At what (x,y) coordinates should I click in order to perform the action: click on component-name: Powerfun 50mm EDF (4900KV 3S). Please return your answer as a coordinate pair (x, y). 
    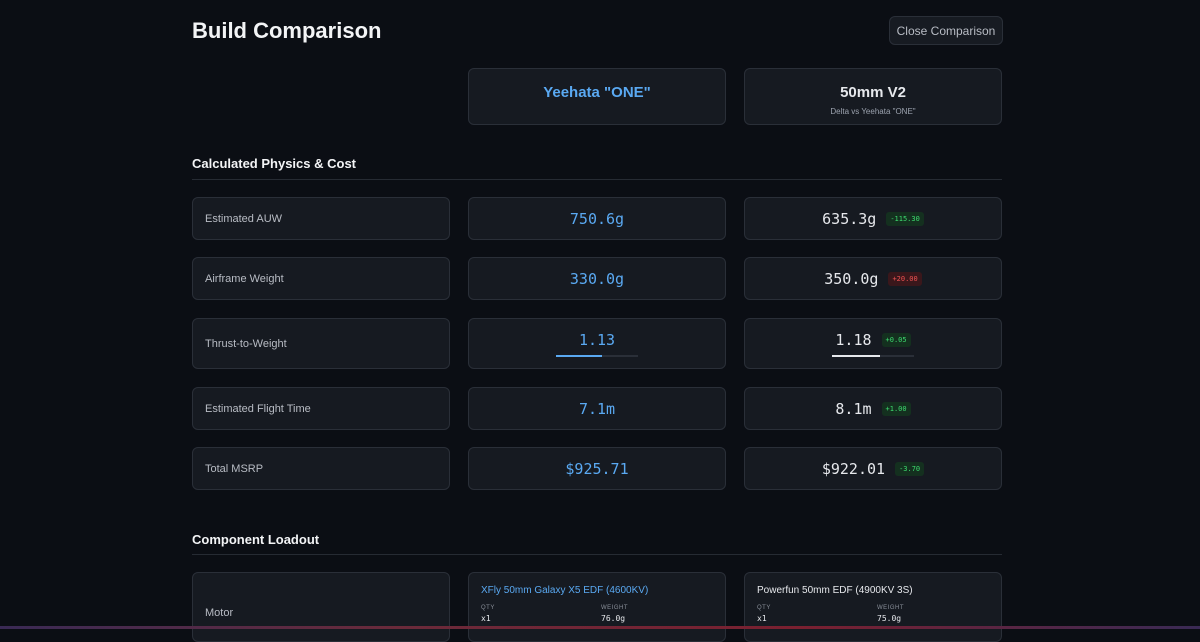
    Looking at the image, I should click on (835, 590).